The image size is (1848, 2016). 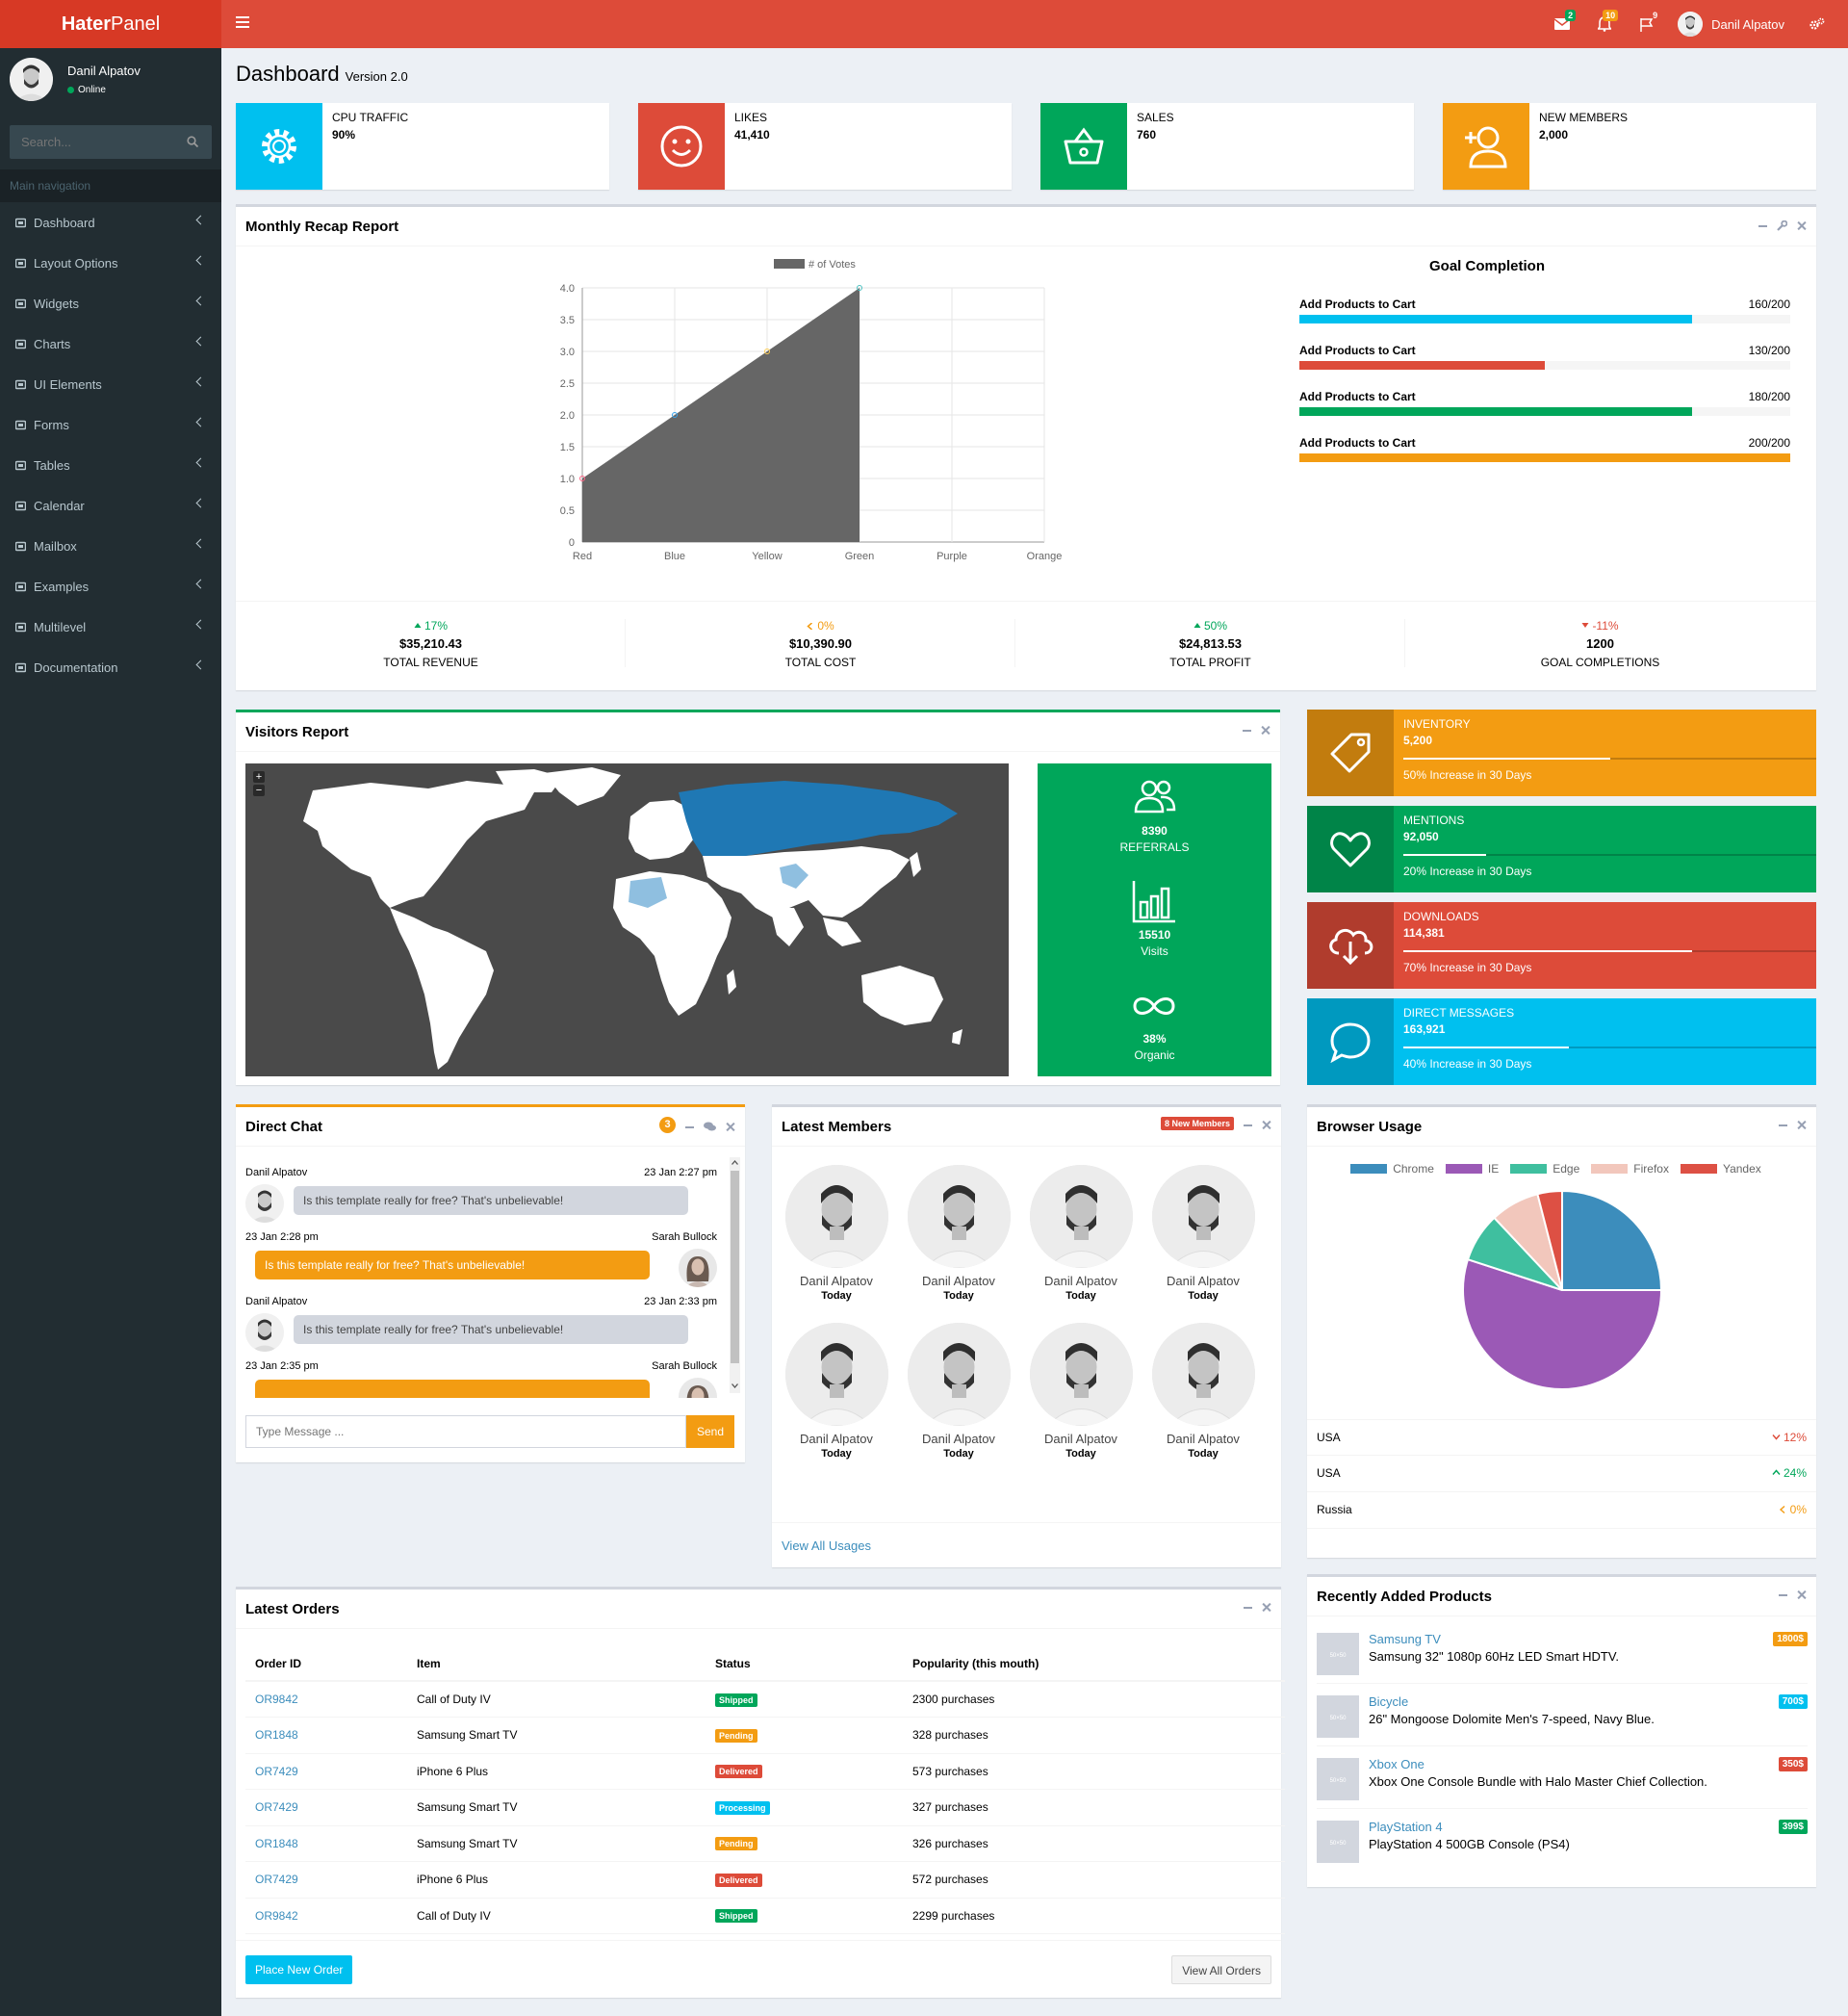 What do you see at coordinates (1562, 24) in the screenshot?
I see `messages-menu: 2` at bounding box center [1562, 24].